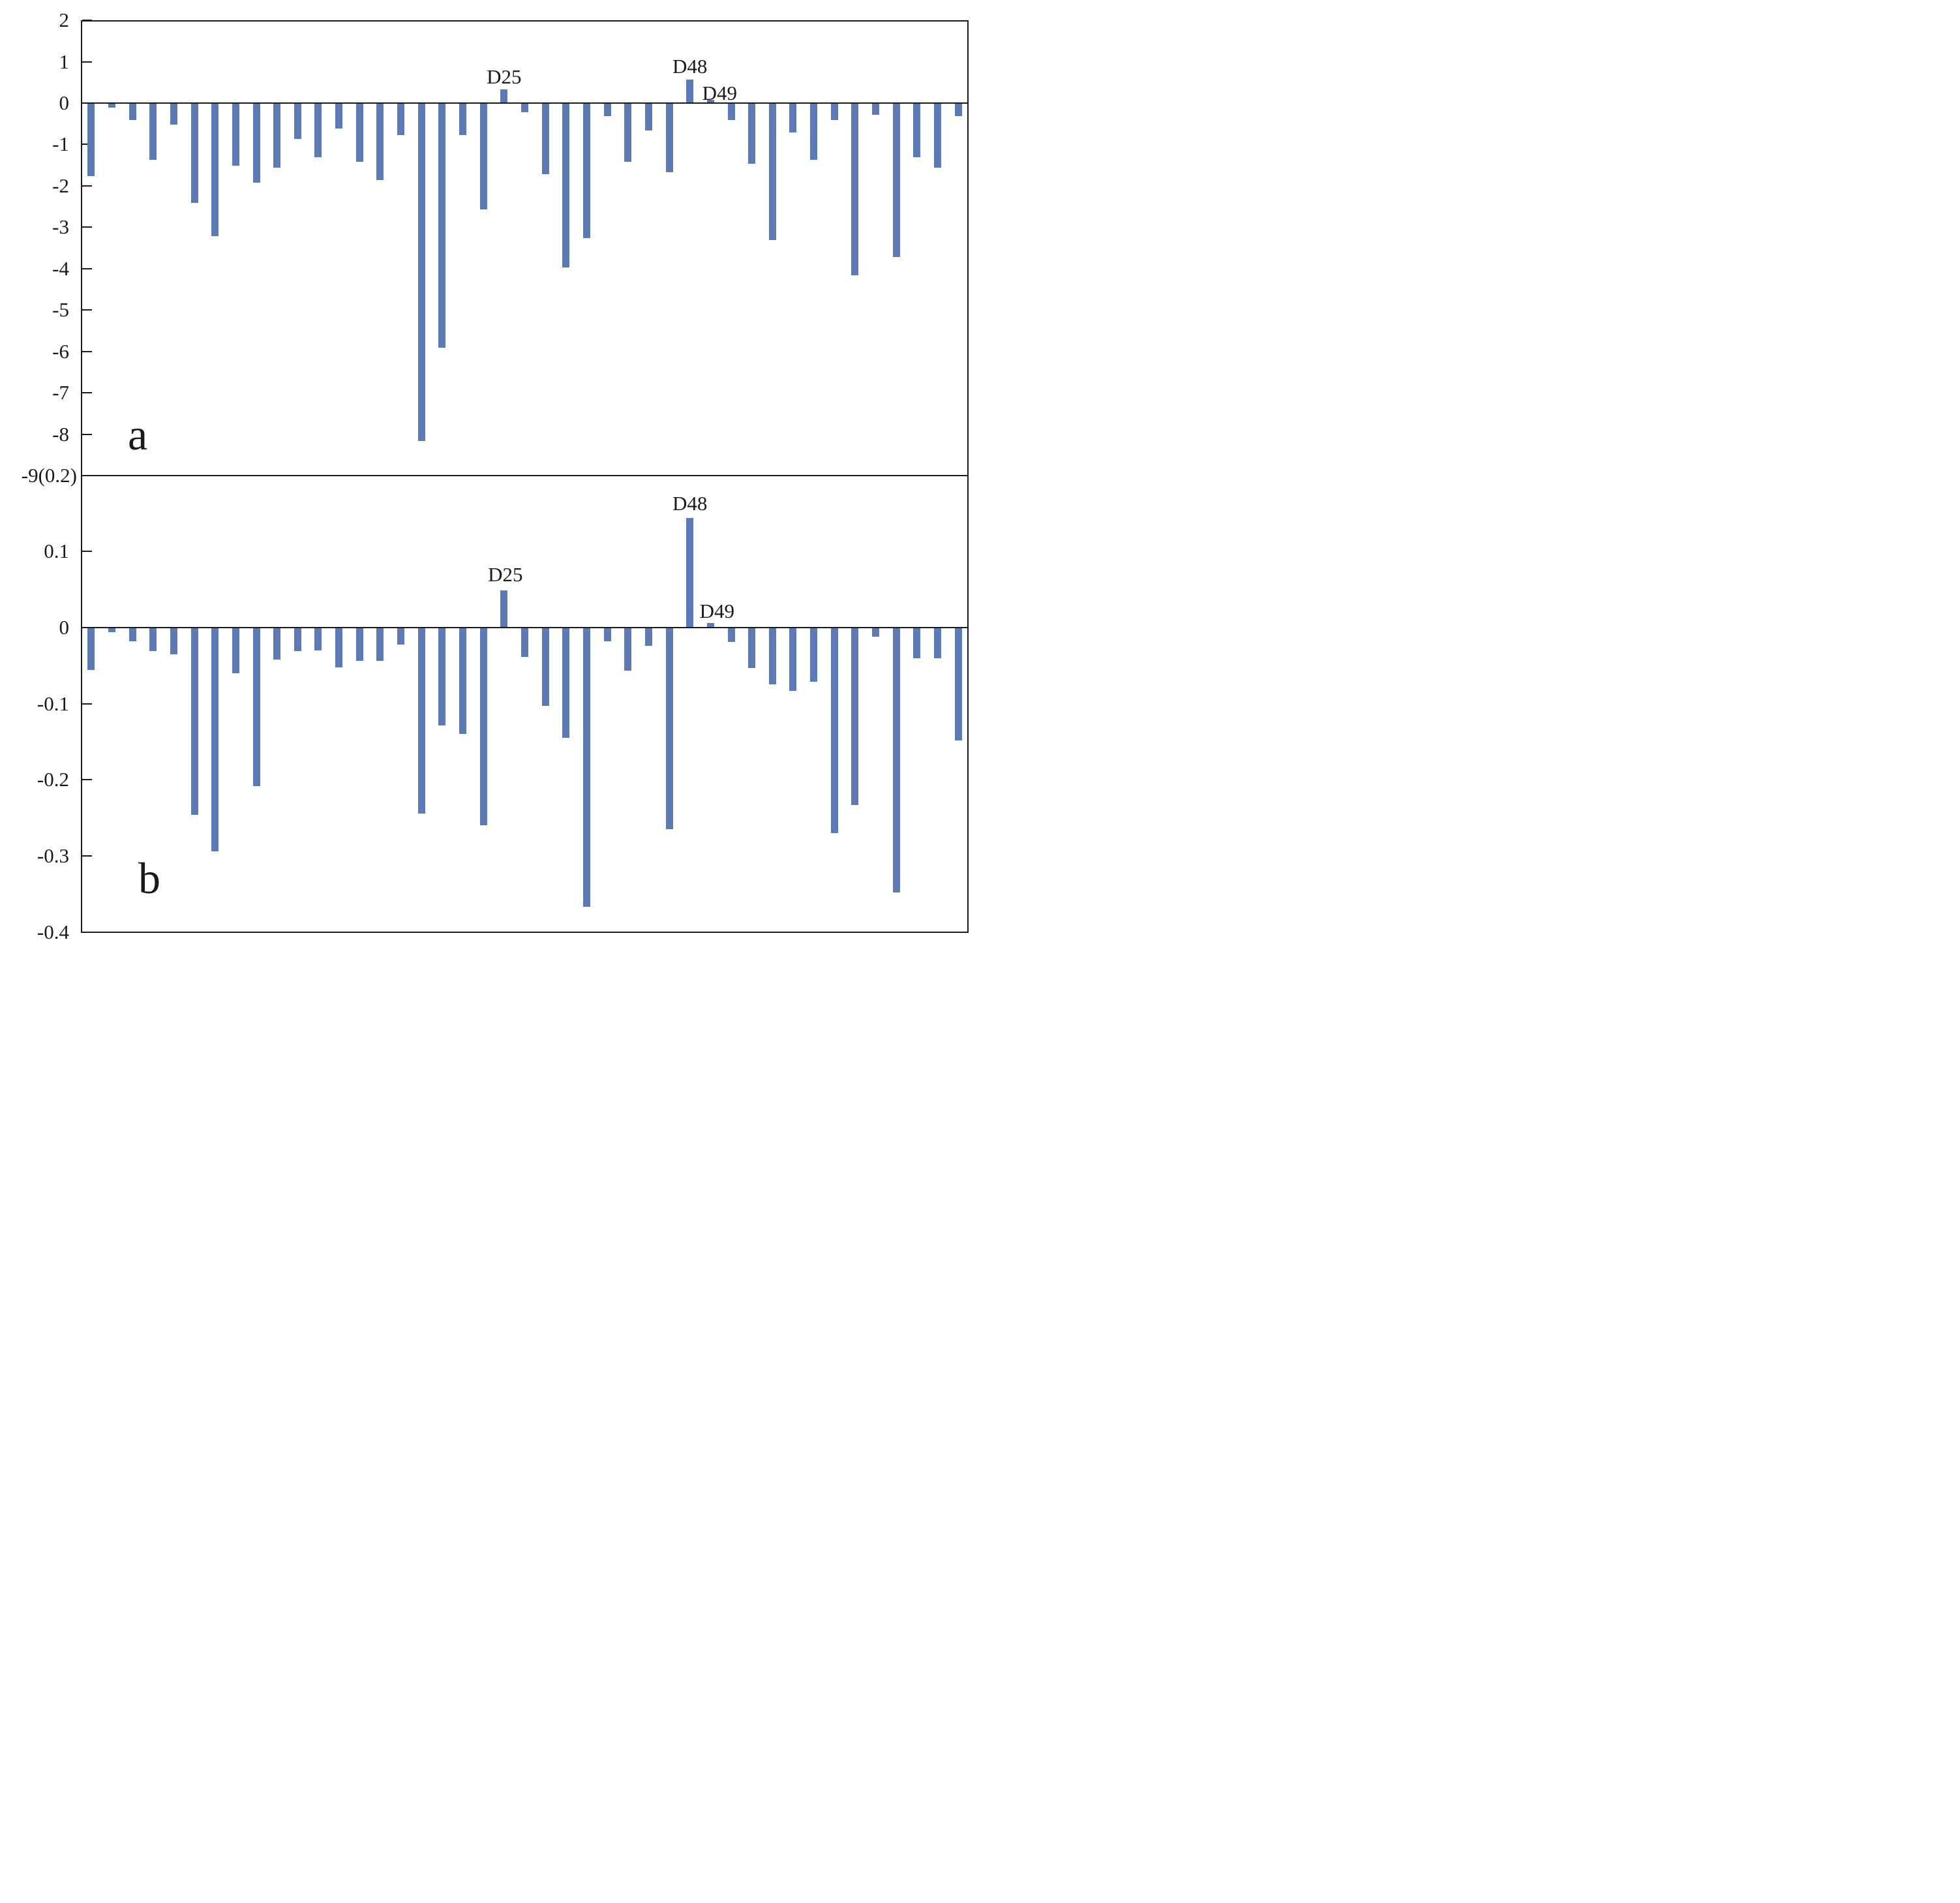 Image resolution: width=1960 pixels, height=1903 pixels. I want to click on y-tick-label: -4, so click(60, 268).